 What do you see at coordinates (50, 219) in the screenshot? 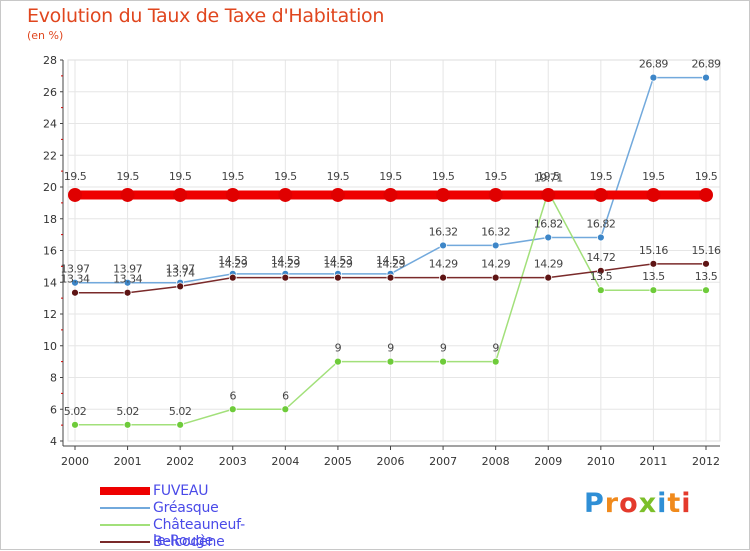
I see `y-tick-label: 18` at bounding box center [50, 219].